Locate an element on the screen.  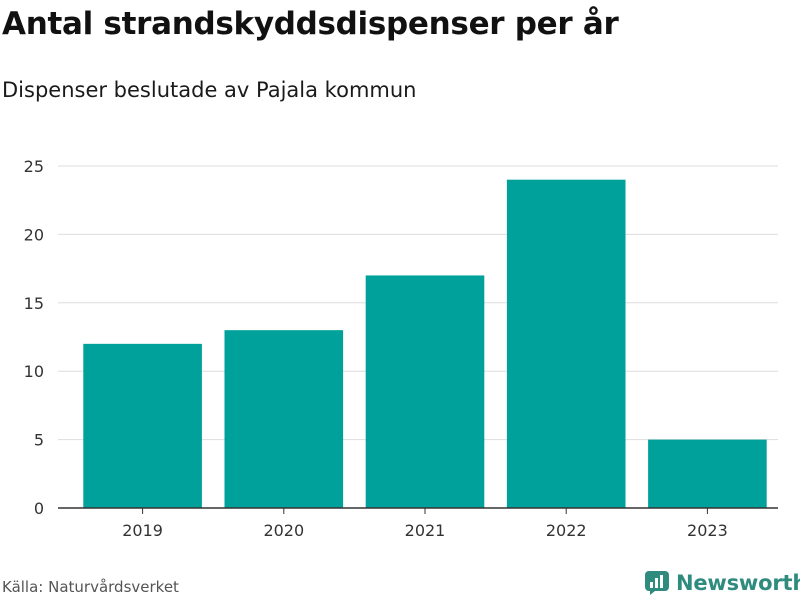
x-tick-label: 2022 is located at coordinates (566, 530).